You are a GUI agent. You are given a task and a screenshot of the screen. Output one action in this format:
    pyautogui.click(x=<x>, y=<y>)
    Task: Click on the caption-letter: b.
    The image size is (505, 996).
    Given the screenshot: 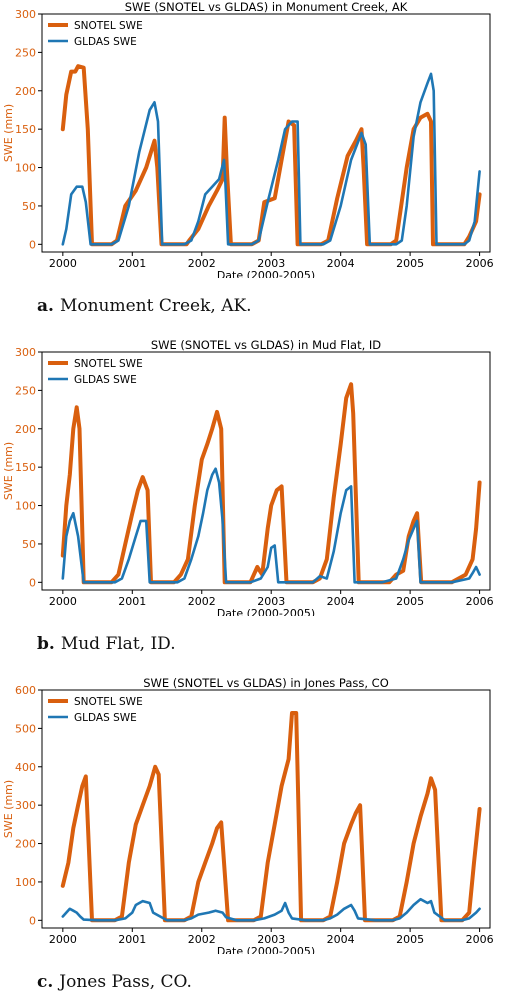 What is the action you would take?
    pyautogui.click(x=46, y=644)
    